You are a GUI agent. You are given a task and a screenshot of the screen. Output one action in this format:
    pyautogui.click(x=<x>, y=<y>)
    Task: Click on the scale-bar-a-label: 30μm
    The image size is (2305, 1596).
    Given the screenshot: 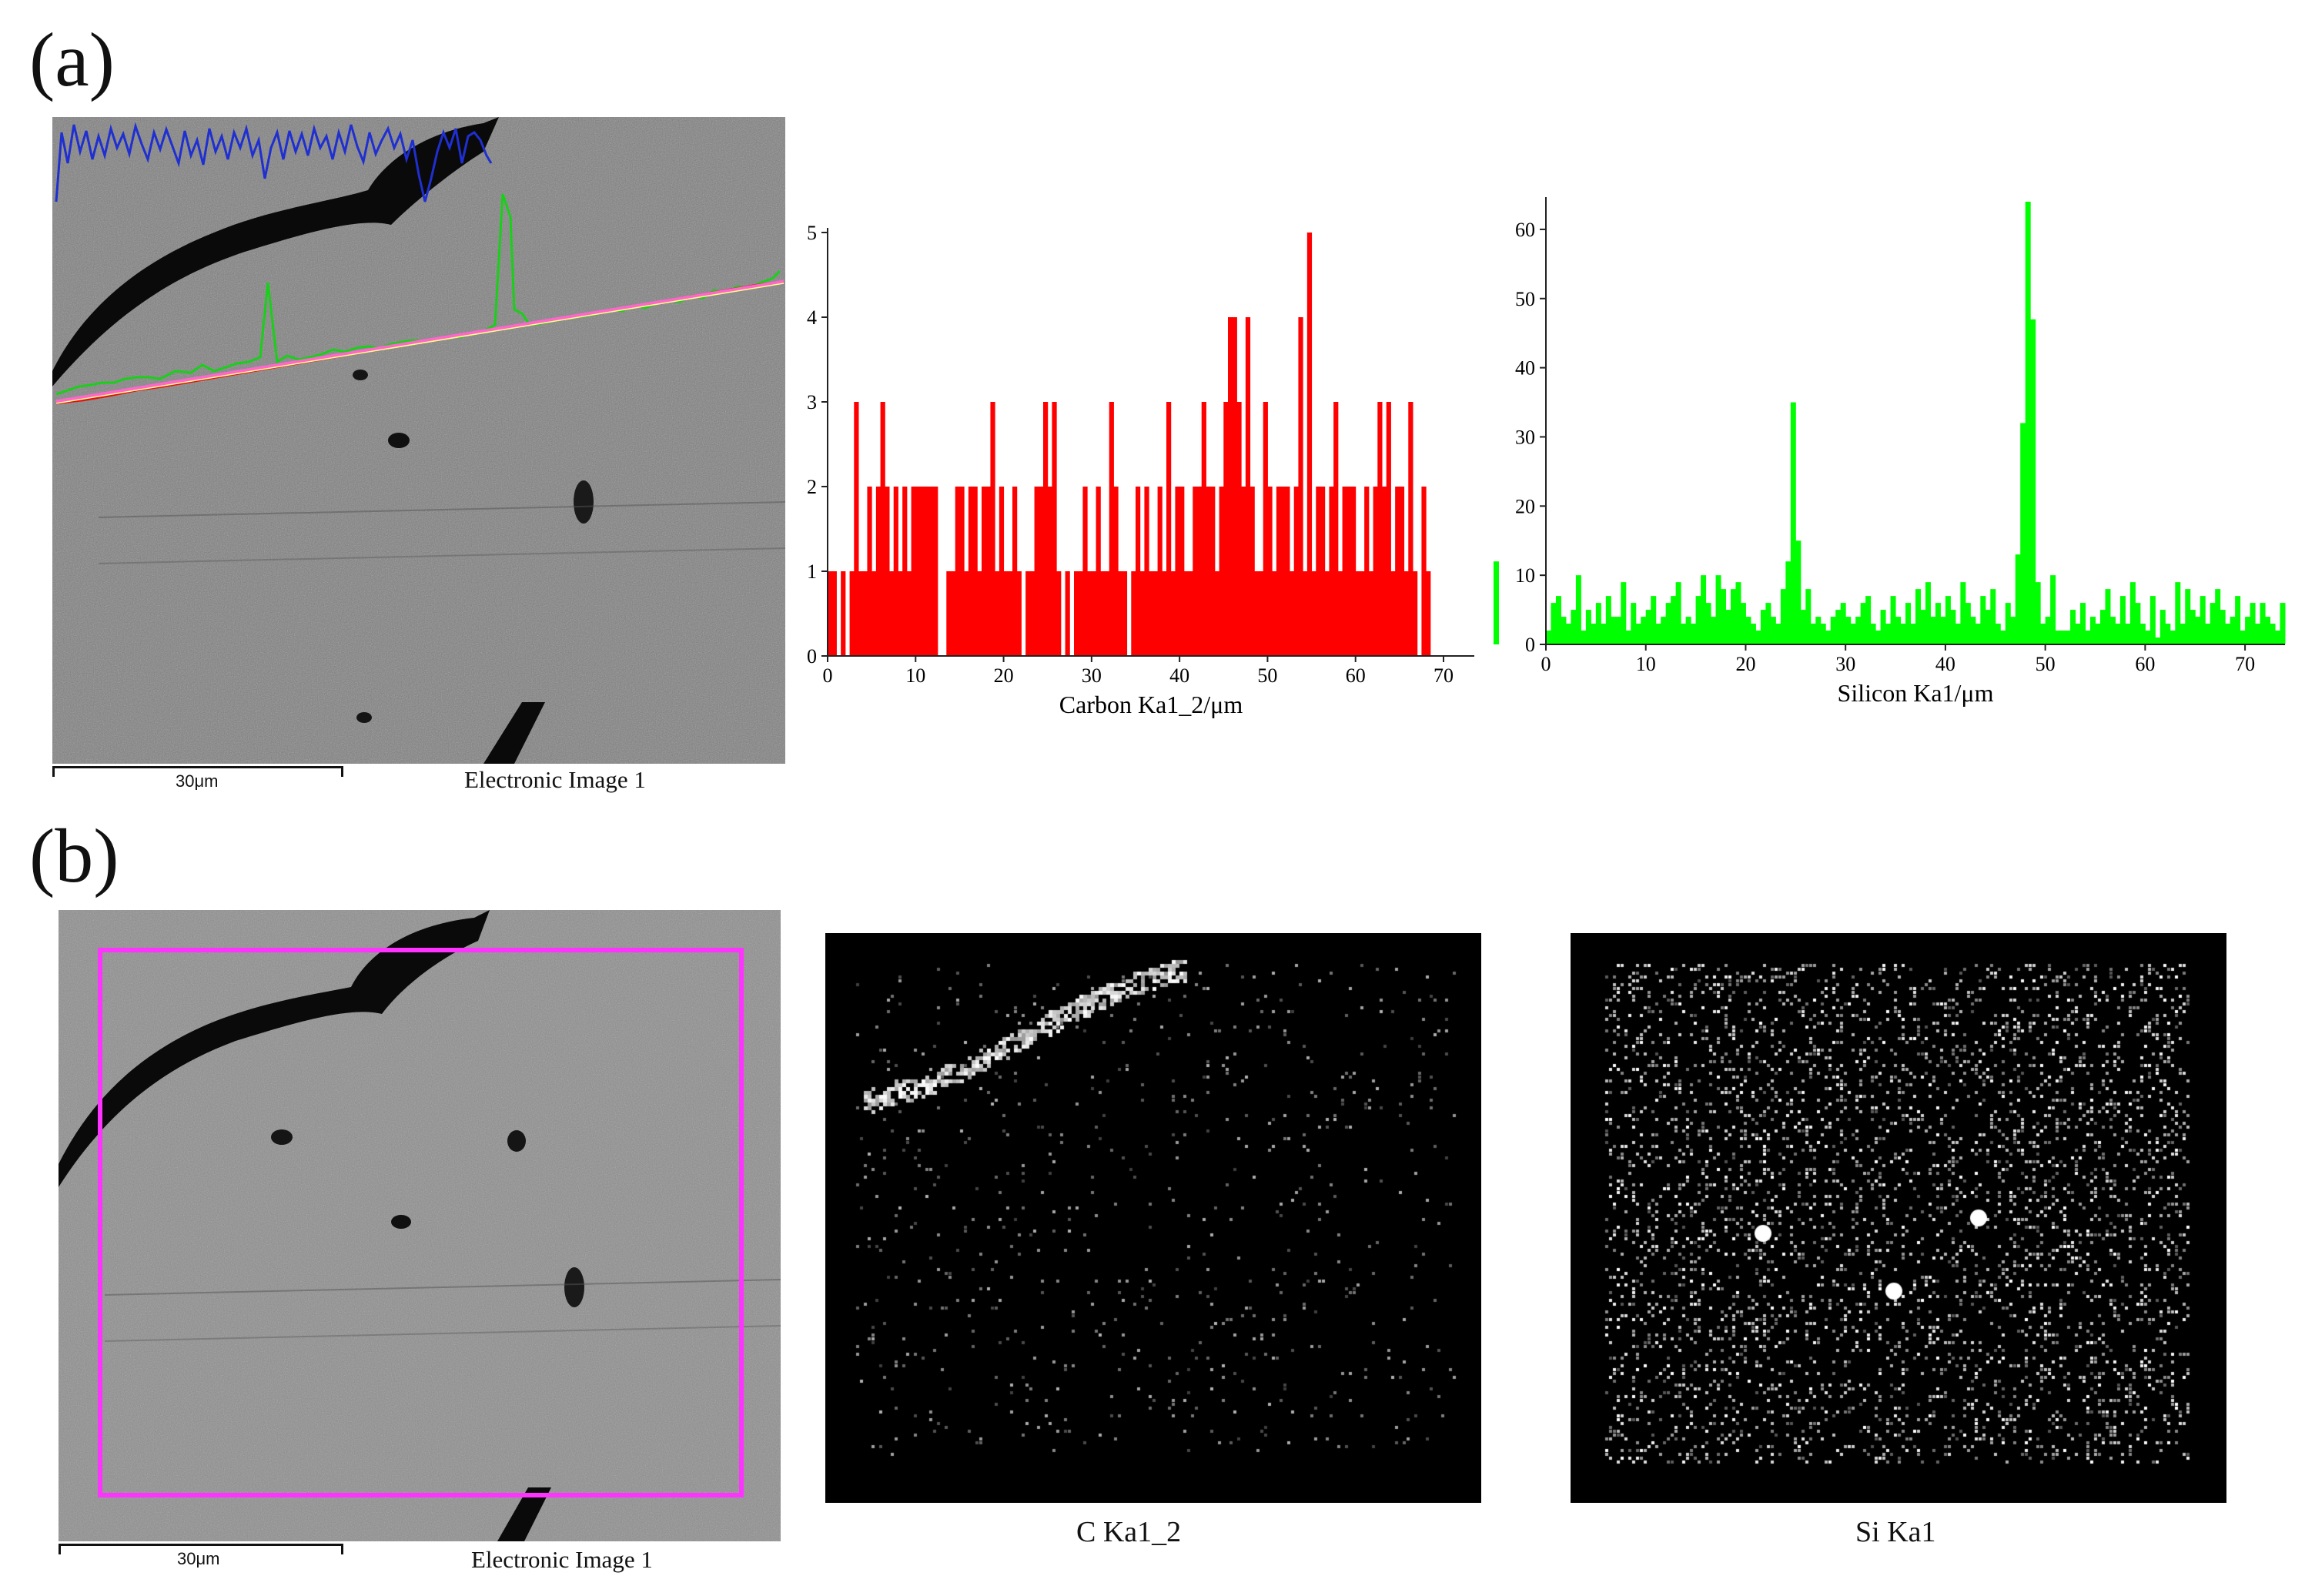 What is the action you would take?
    pyautogui.click(x=197, y=781)
    